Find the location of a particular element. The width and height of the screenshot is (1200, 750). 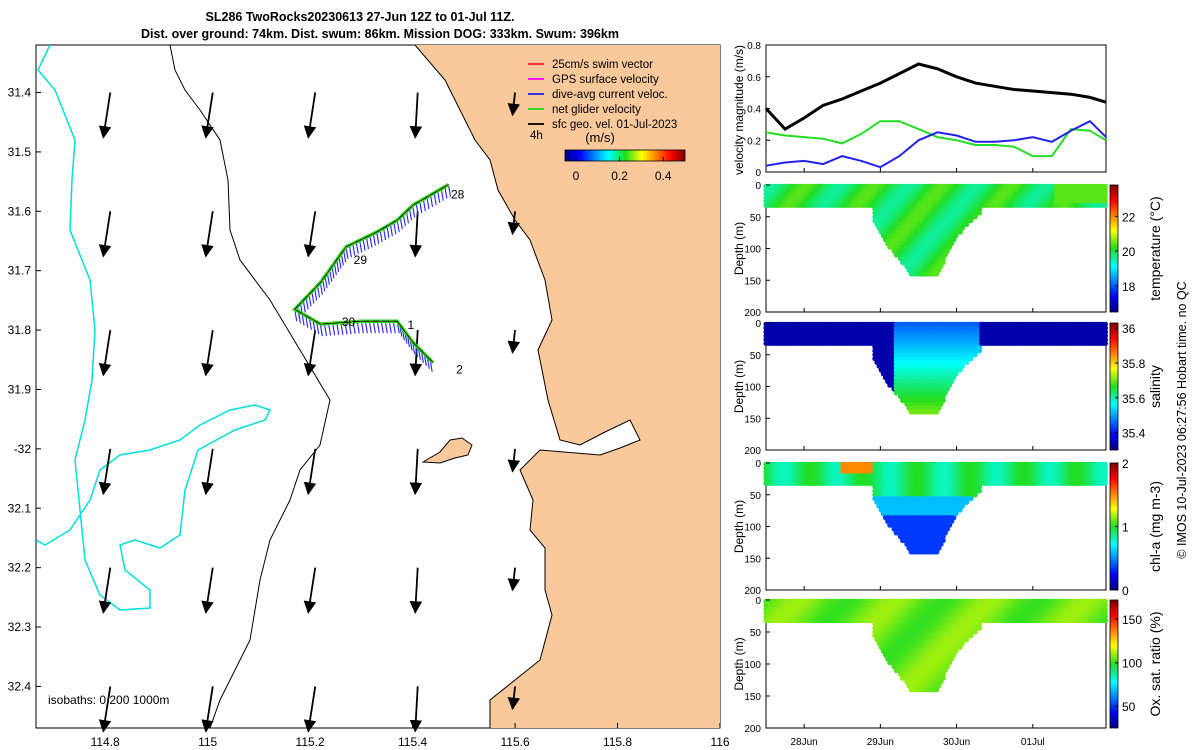

colorbar-tick-label: 36 is located at coordinates (1129, 329).